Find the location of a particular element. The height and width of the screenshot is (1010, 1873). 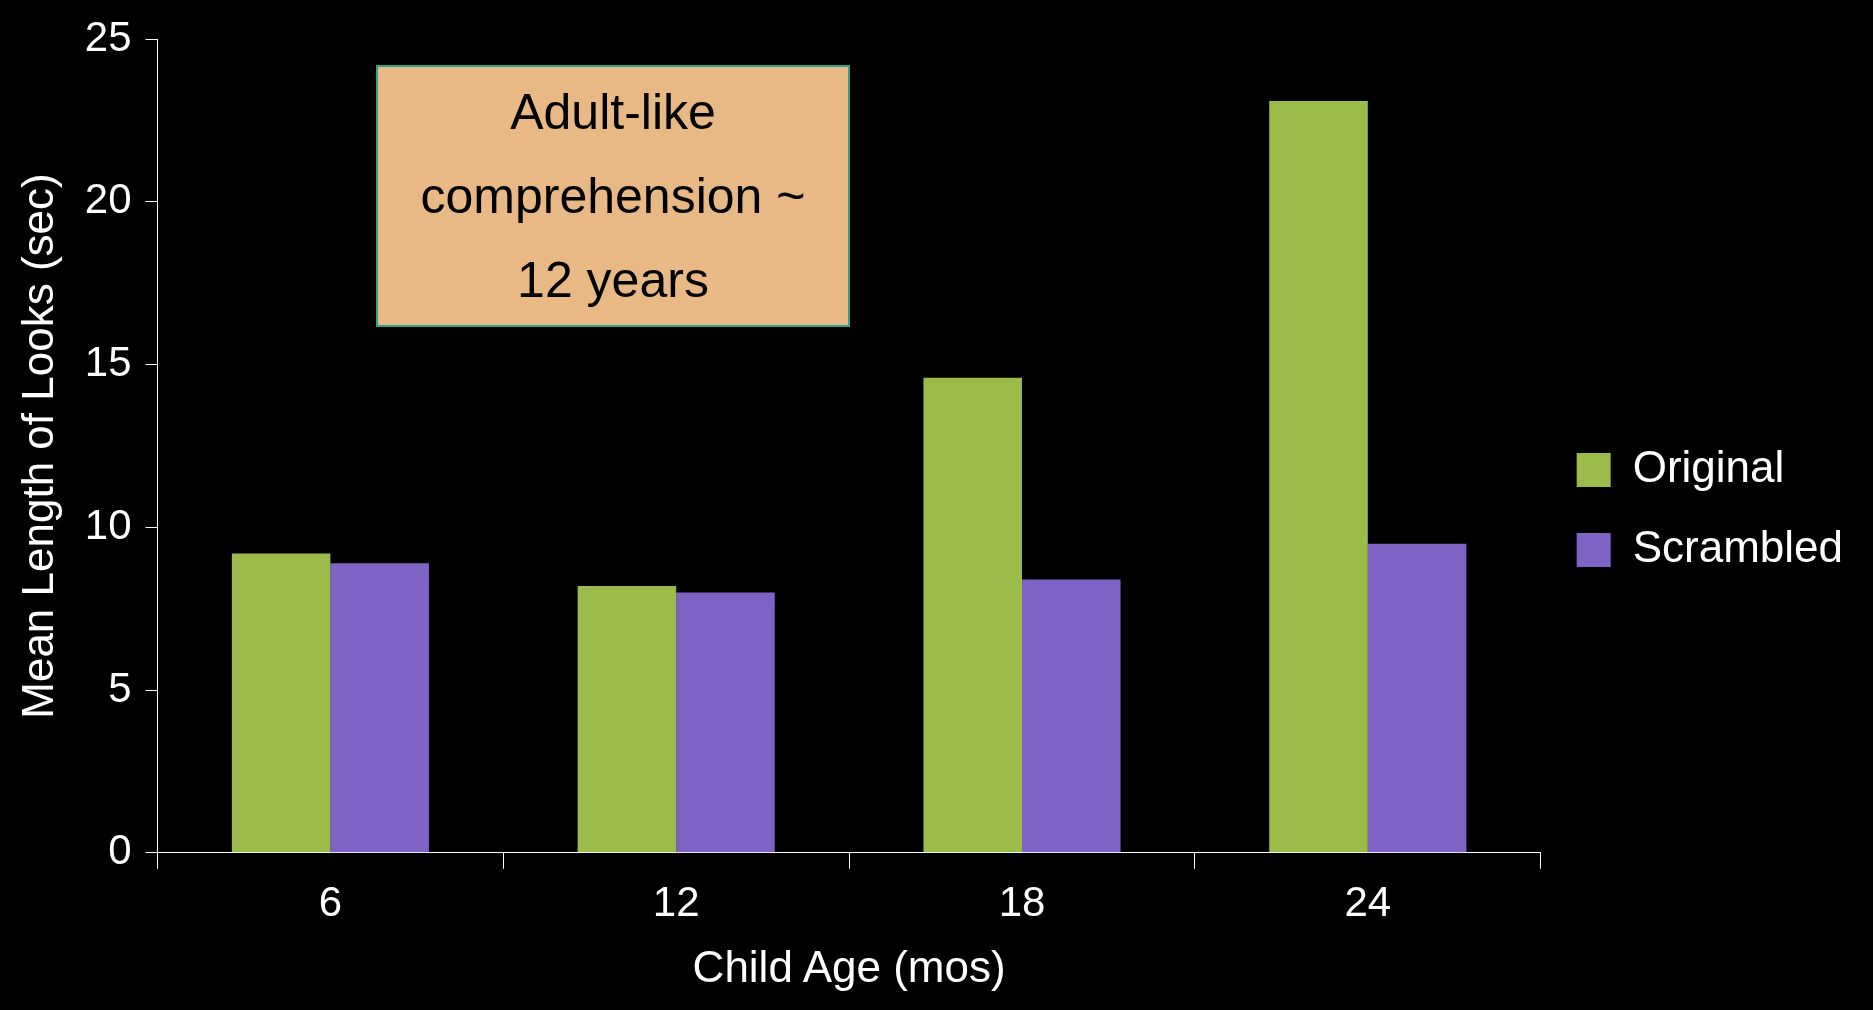

y-tick-label: 20 is located at coordinates (108, 199).